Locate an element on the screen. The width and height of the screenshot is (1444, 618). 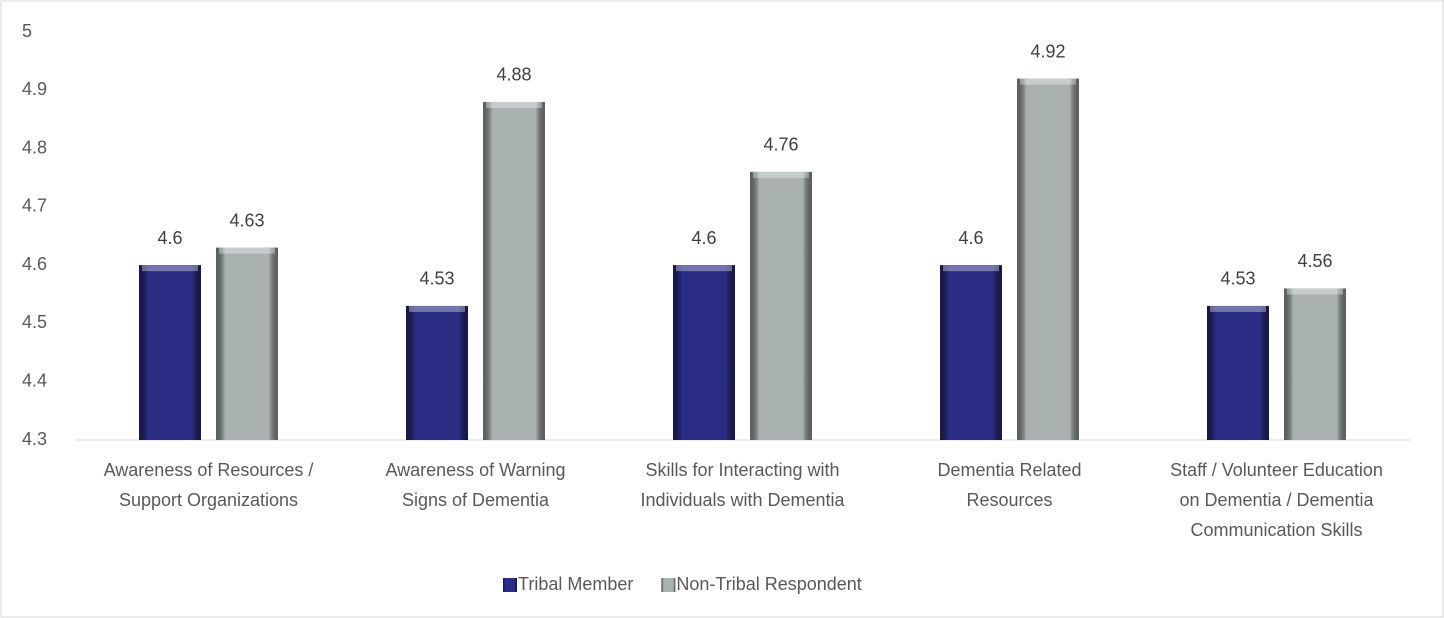
legend-label: Tribal Member is located at coordinates (575, 584).